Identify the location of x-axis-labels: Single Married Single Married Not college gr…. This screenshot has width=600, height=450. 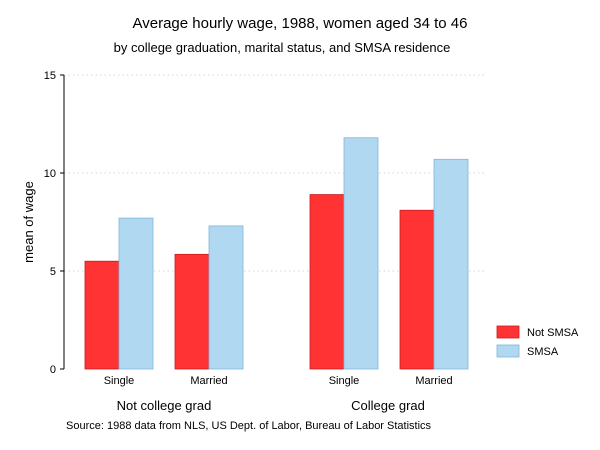
(278, 394).